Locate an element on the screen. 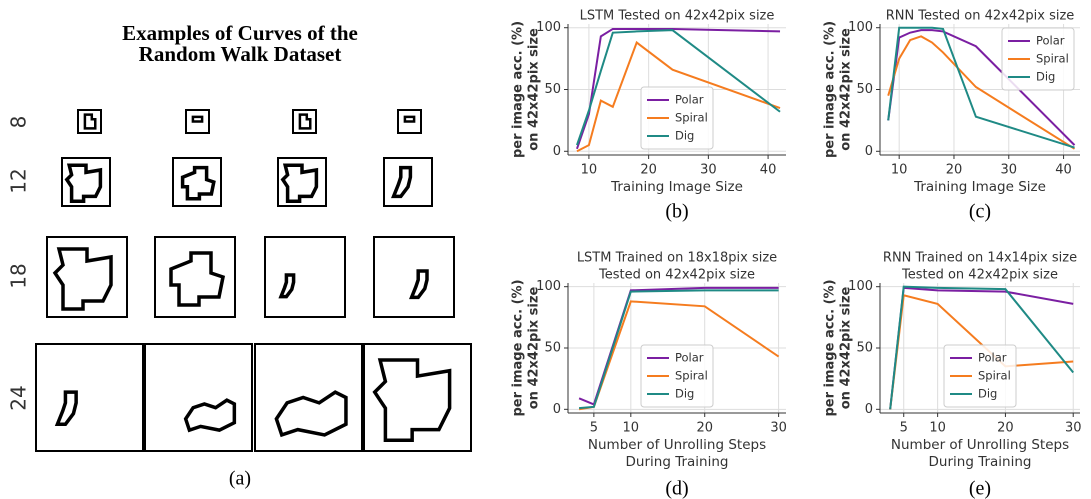  chart-caption: (e) is located at coordinates (980, 488).